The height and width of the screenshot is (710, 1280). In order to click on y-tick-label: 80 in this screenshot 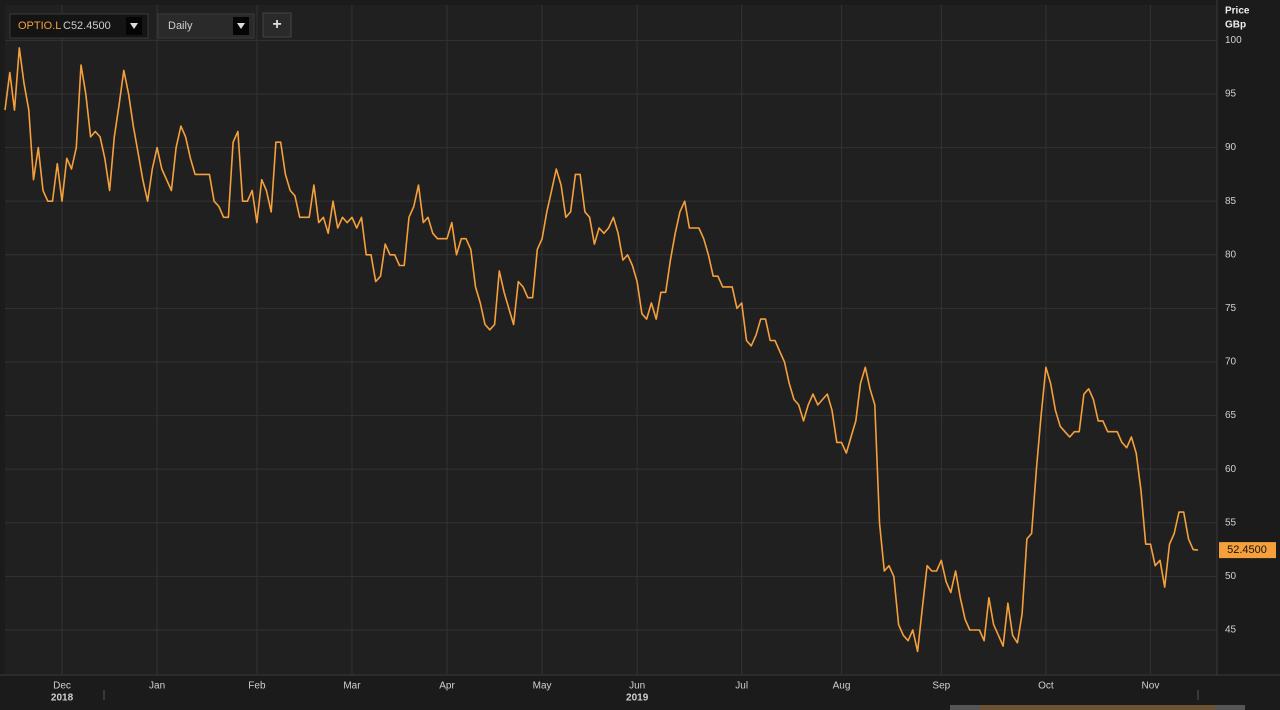, I will do `click(1231, 254)`.